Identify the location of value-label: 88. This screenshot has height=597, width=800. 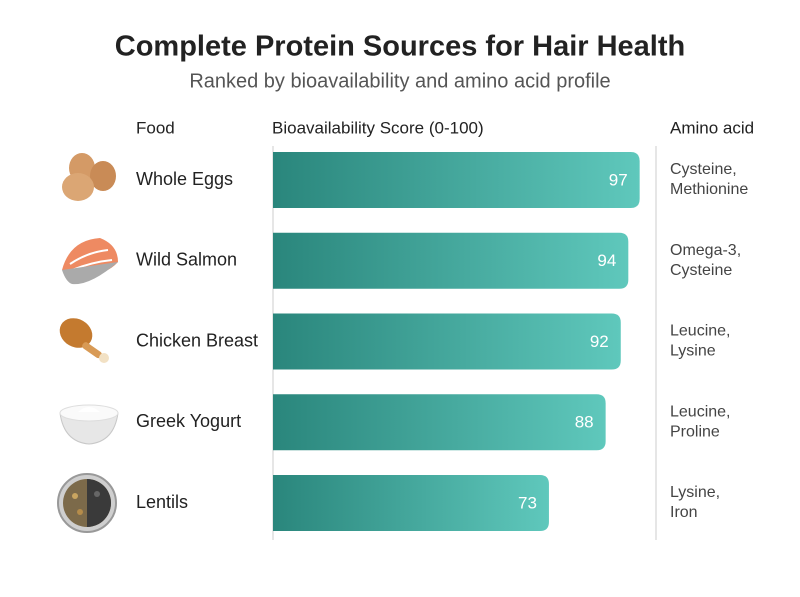
(584, 422).